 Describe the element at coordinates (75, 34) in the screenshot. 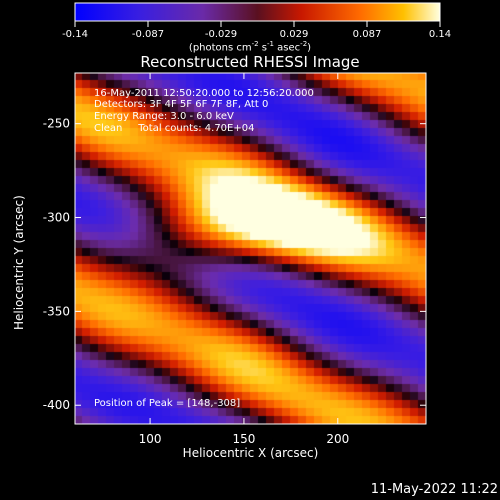

I see `colorbar-tick-label: -0.14` at that location.